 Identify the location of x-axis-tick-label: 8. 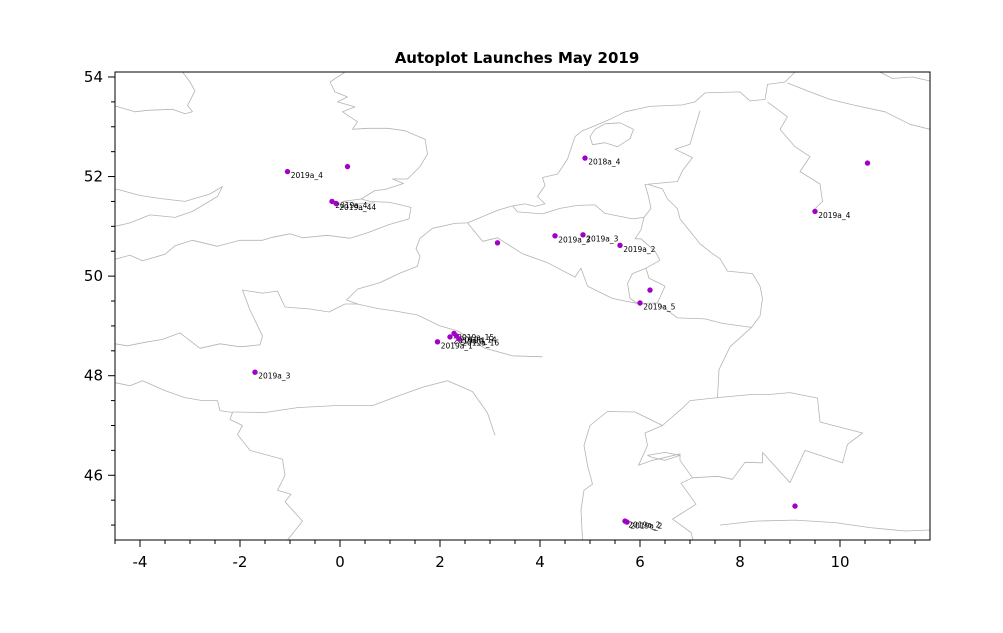
(740, 562).